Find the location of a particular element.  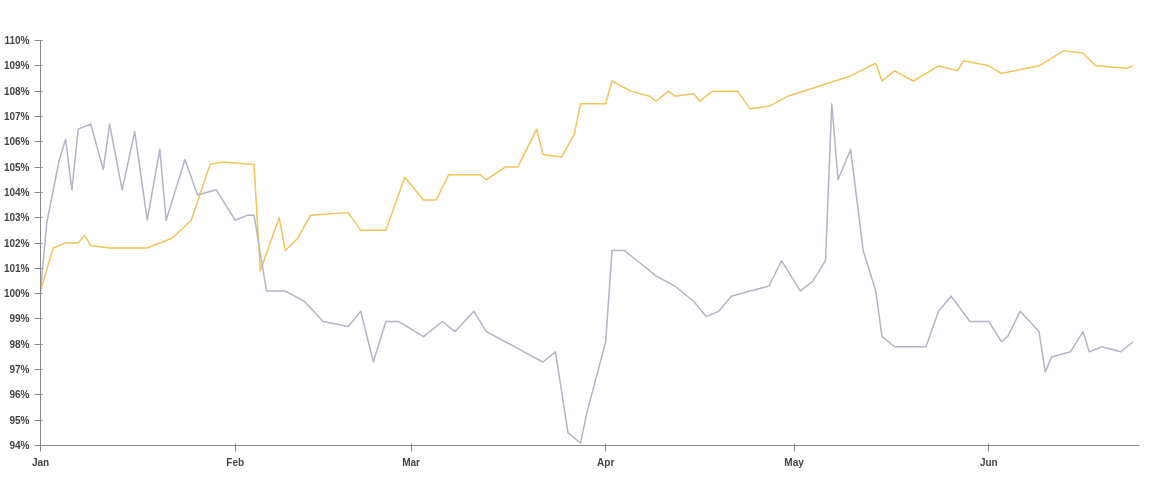

y-tick-label: 99% is located at coordinates (19, 319).